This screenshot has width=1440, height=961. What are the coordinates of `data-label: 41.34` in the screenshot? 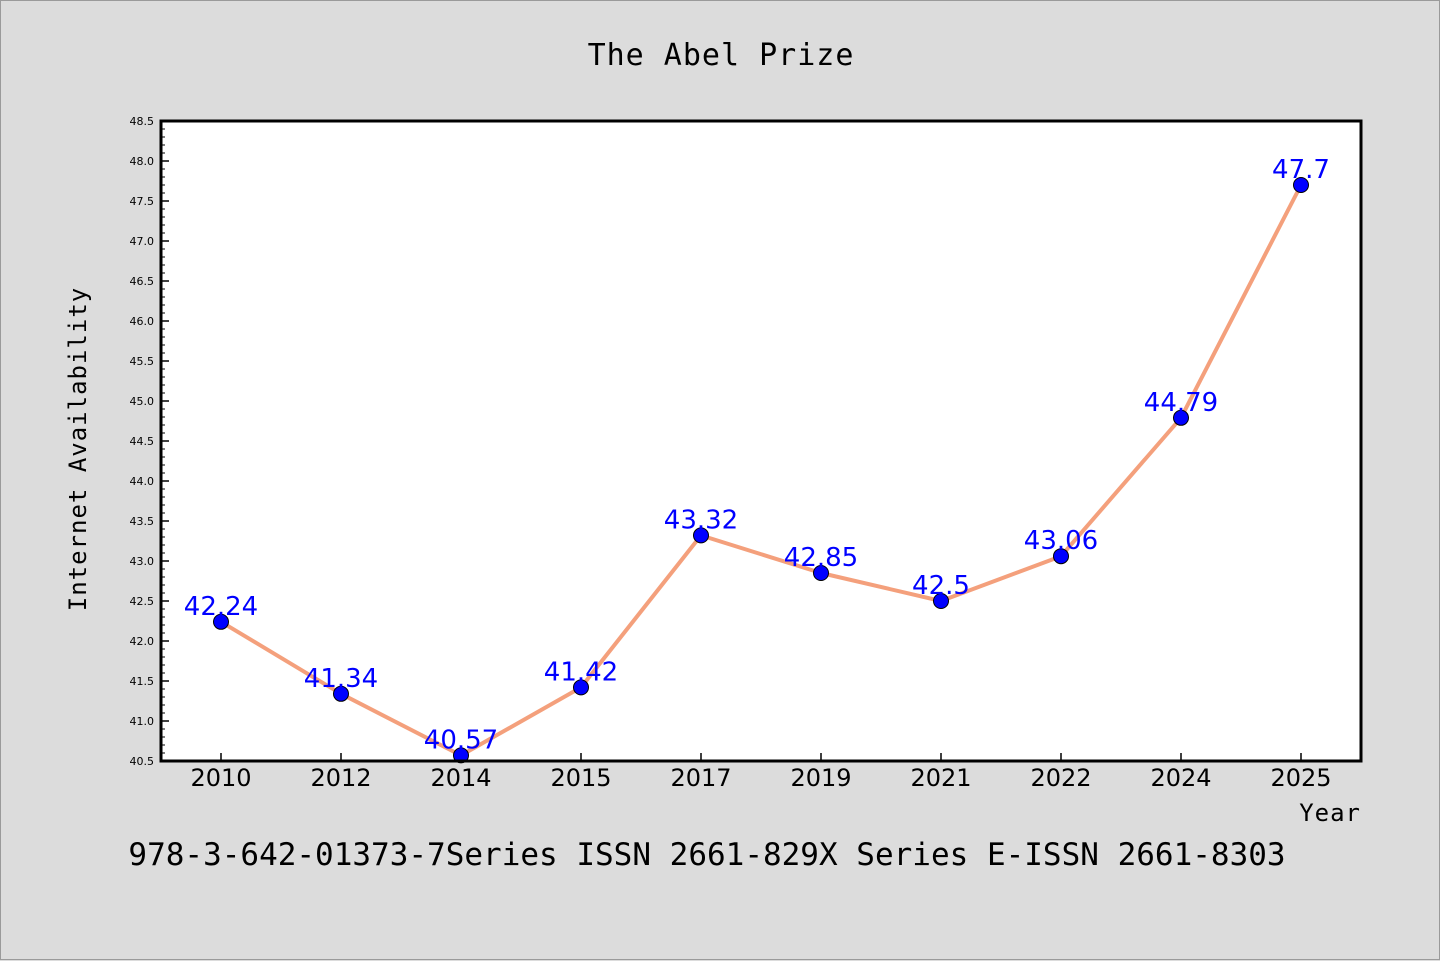 It's located at (341, 679).